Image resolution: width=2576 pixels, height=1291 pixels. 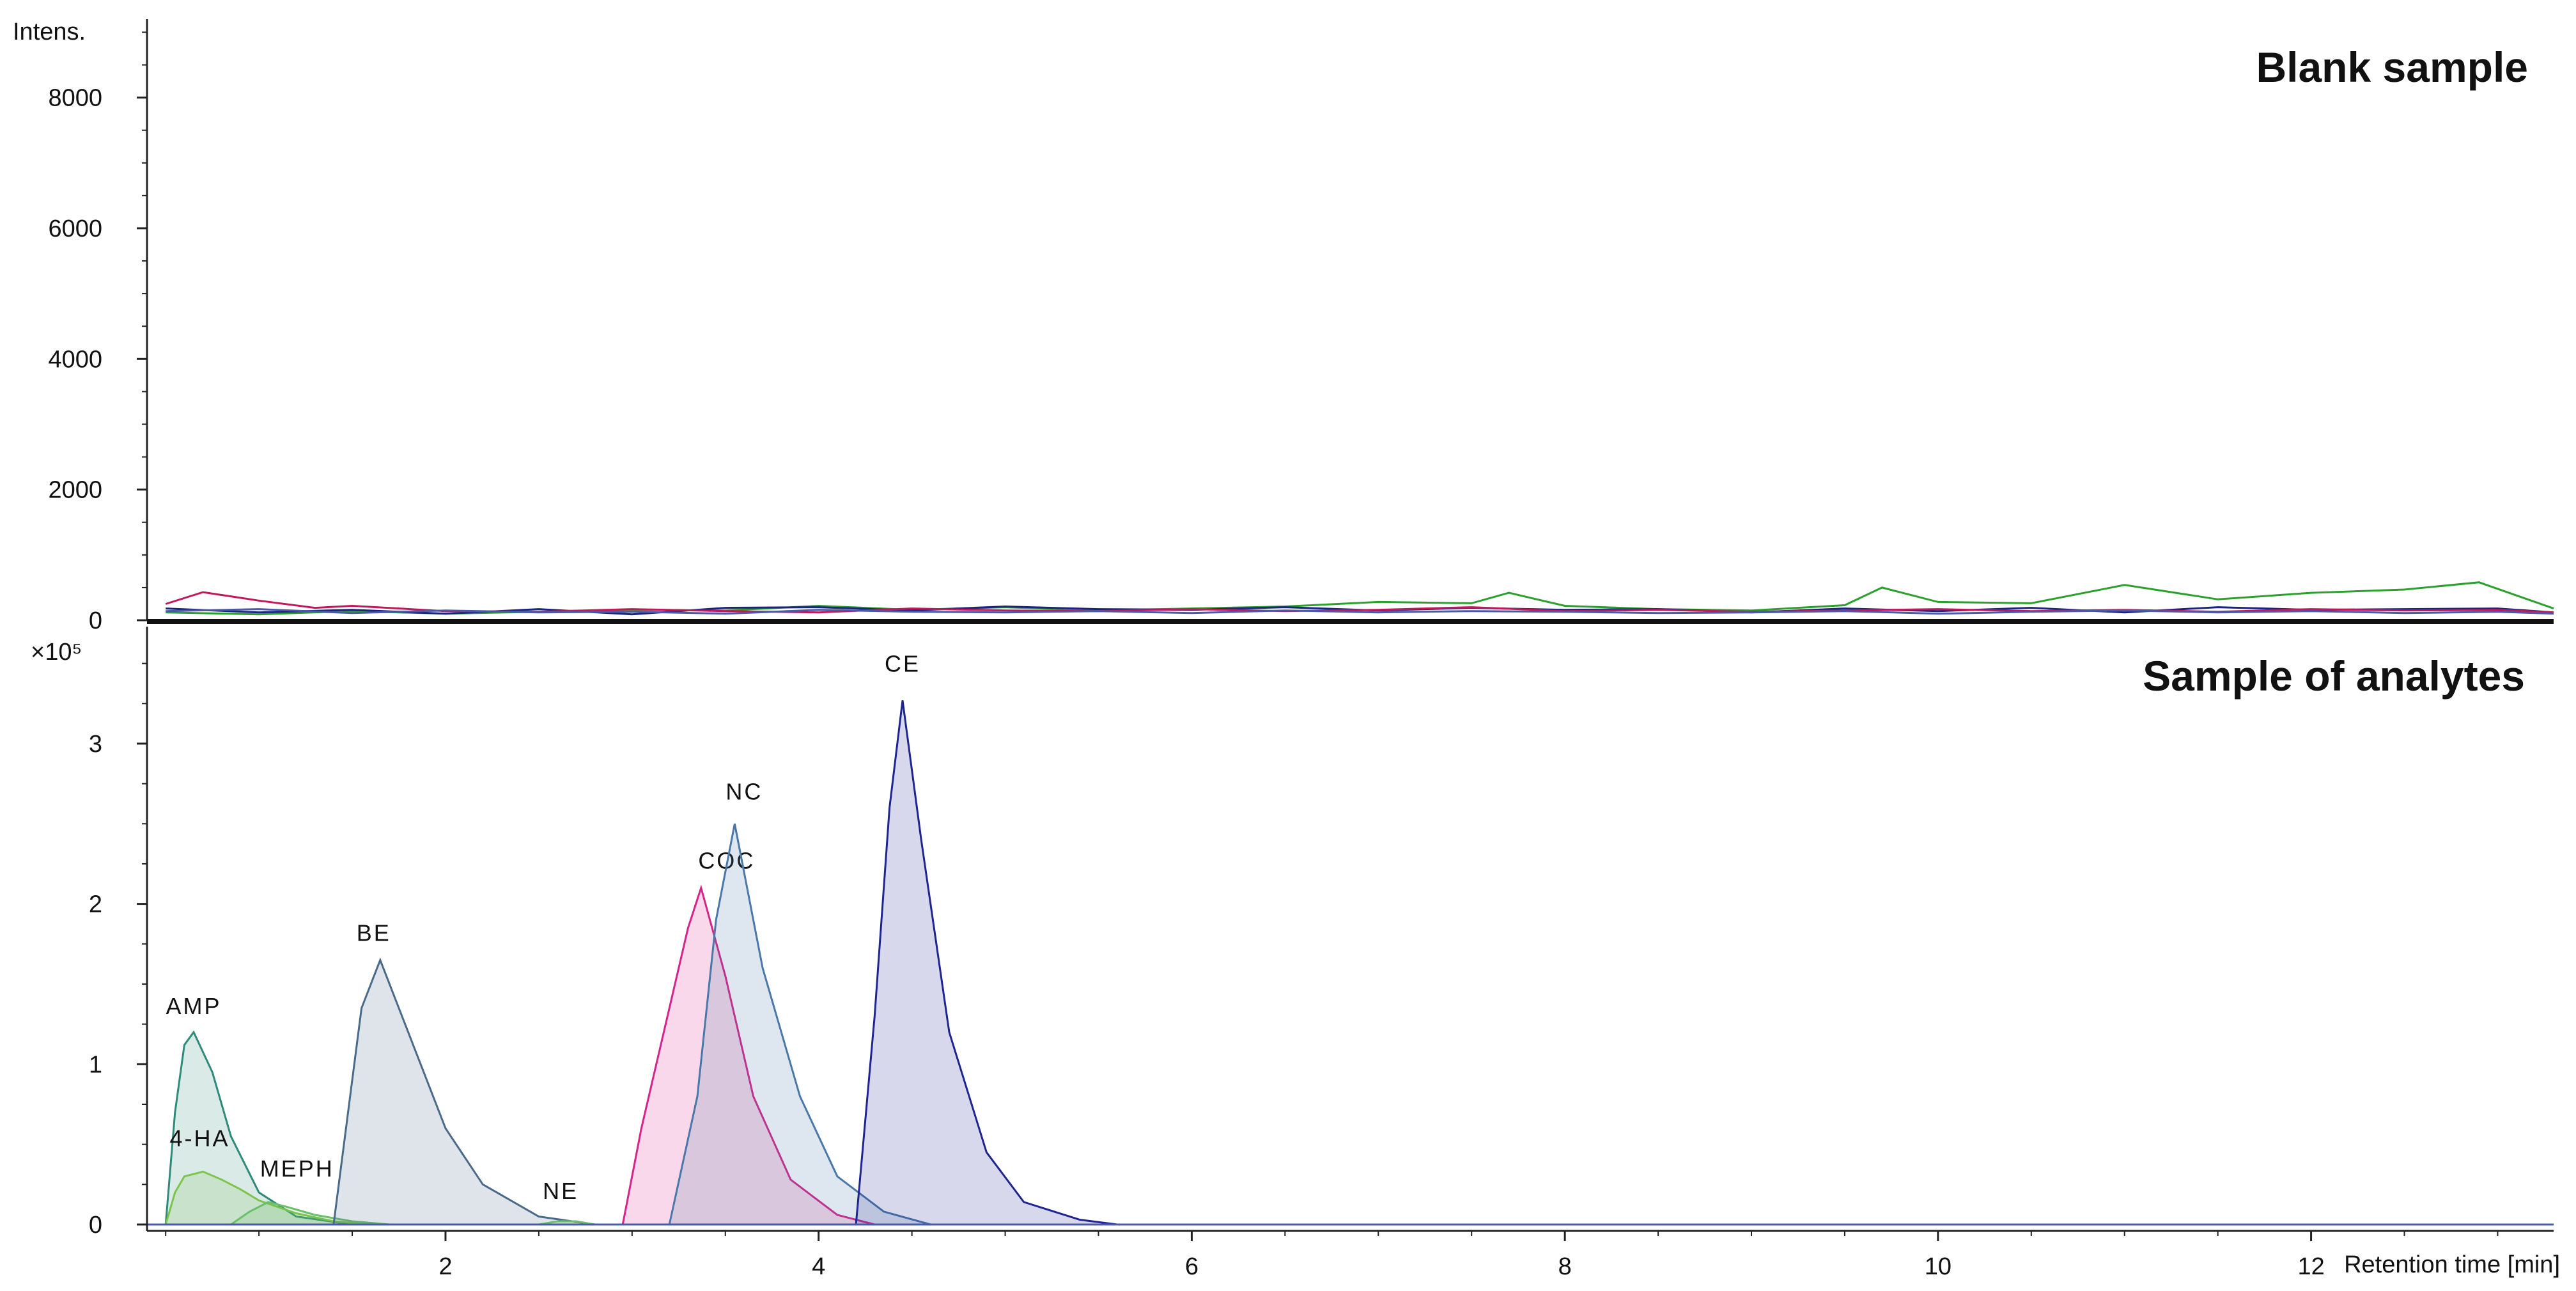 I want to click on top-y-tick-label: 8000, so click(x=75, y=98).